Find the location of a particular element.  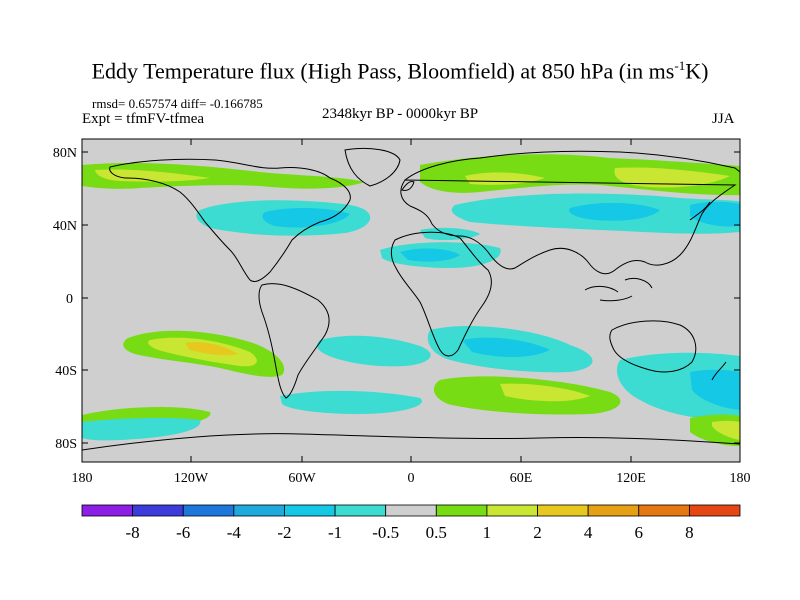

australia-coast is located at coordinates (653, 346).